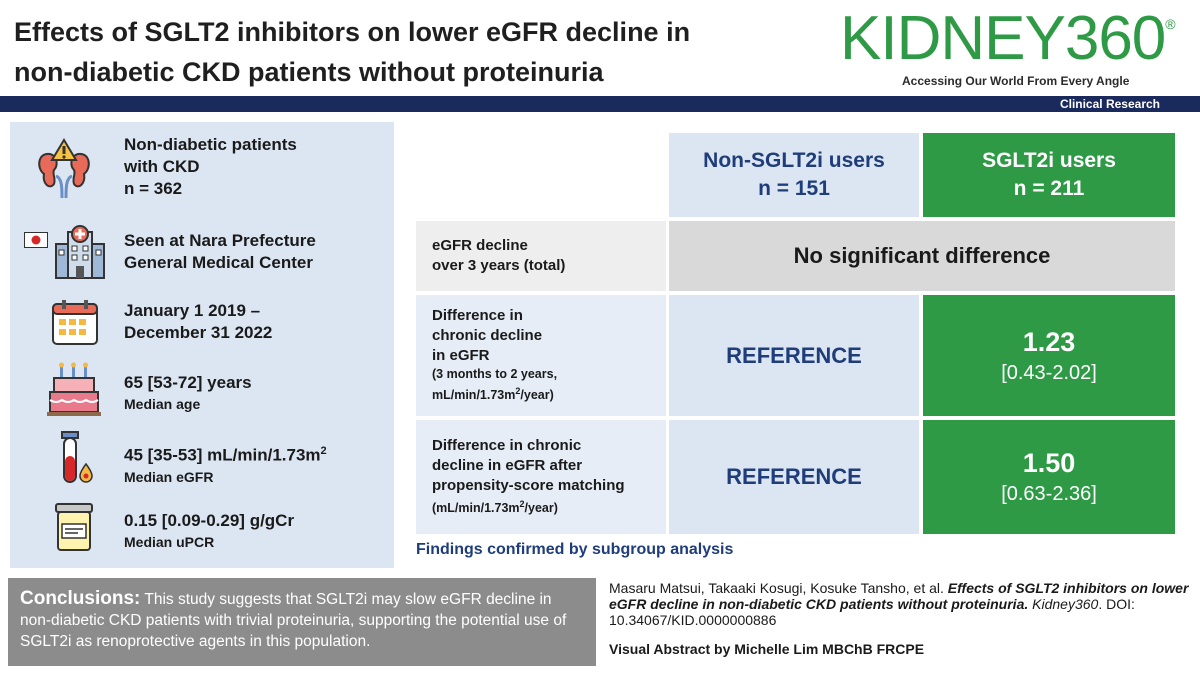 The image size is (1200, 675). Describe the element at coordinates (86, 462) in the screenshot. I see `blood-tube-icon` at that location.